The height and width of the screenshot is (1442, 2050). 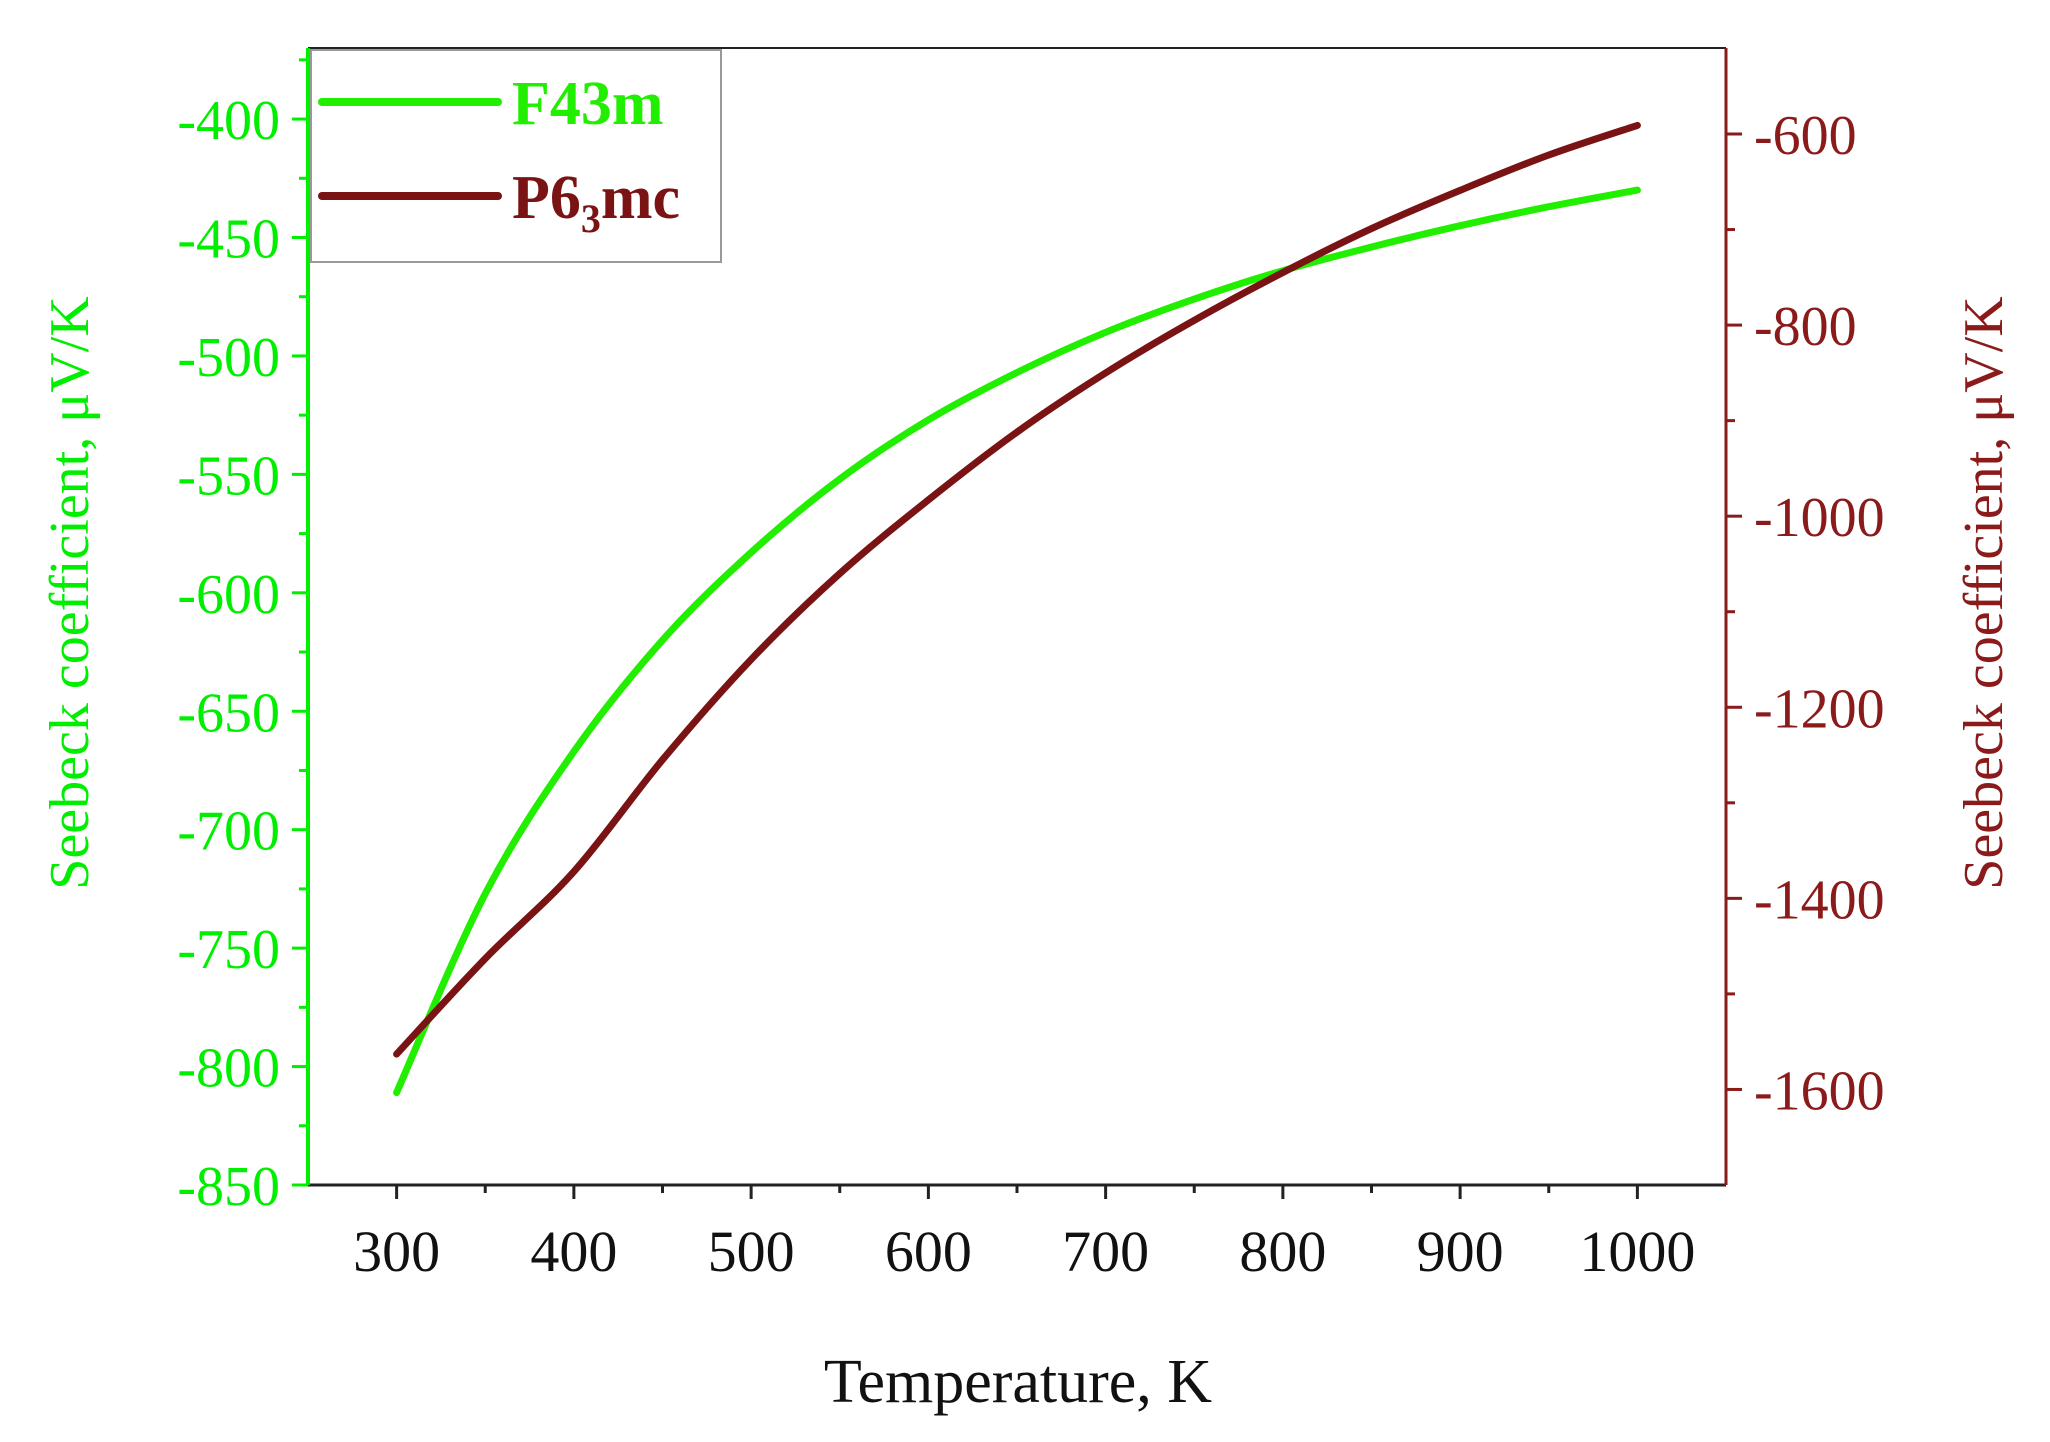 I want to click on x-tick-label: 500, so click(x=751, y=1251).